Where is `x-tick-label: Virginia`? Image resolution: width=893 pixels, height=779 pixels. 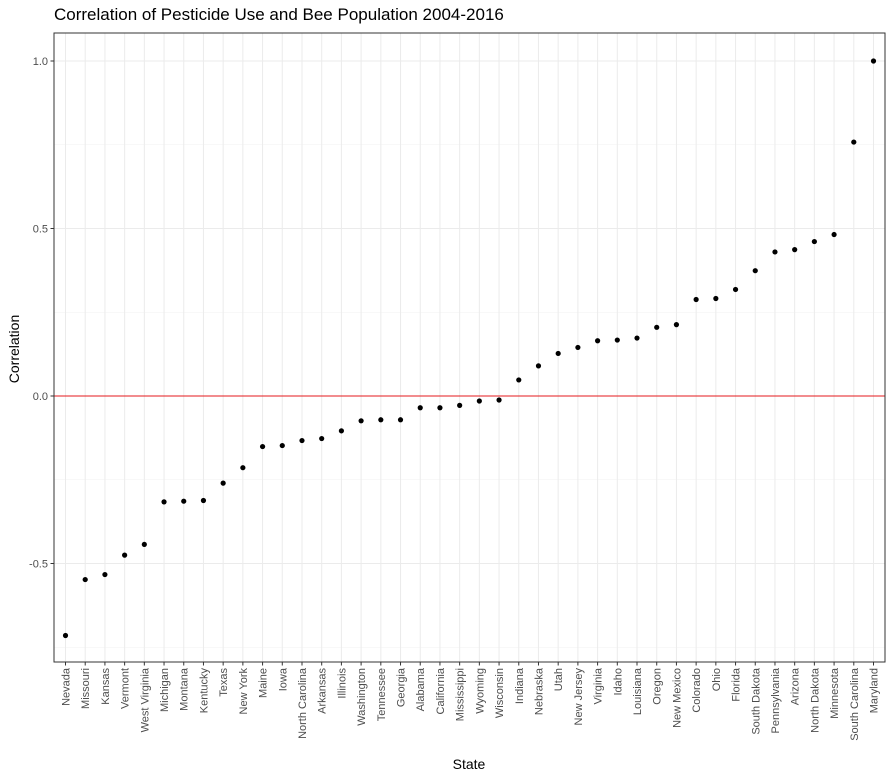 x-tick-label: Virginia is located at coordinates (599, 685).